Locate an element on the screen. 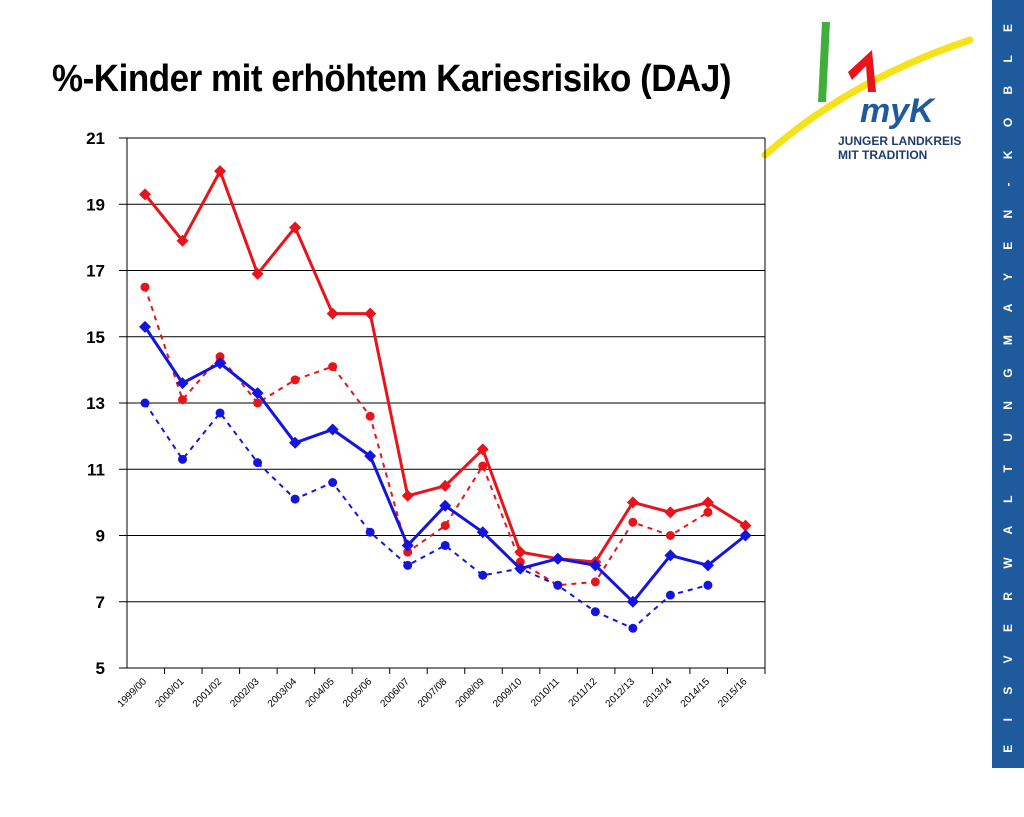 This screenshot has height=817, width=1024. x-tick-label: 2004/05 is located at coordinates (320, 693).